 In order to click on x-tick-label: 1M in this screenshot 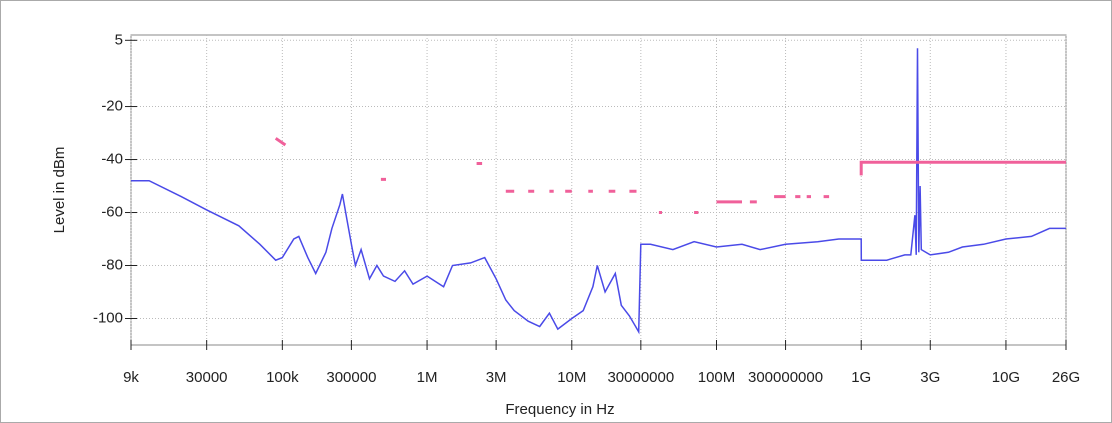, I will do `click(427, 377)`.